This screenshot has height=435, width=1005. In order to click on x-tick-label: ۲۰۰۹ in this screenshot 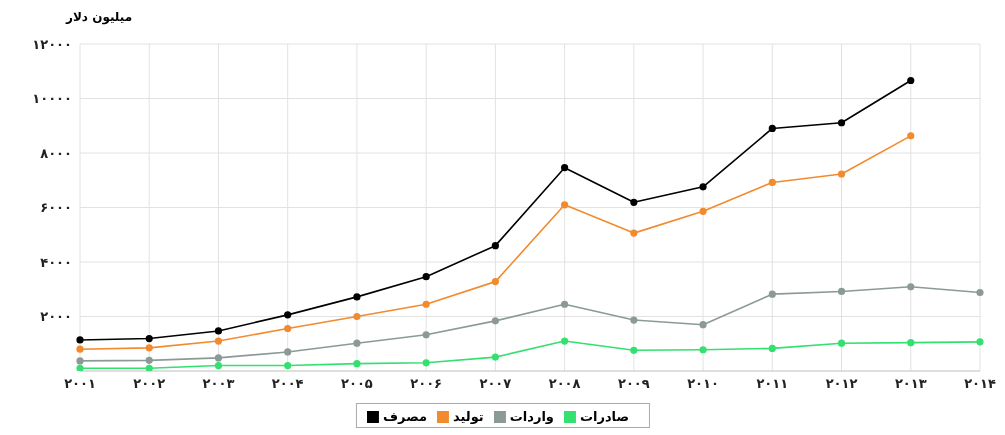, I will do `click(633, 384)`.